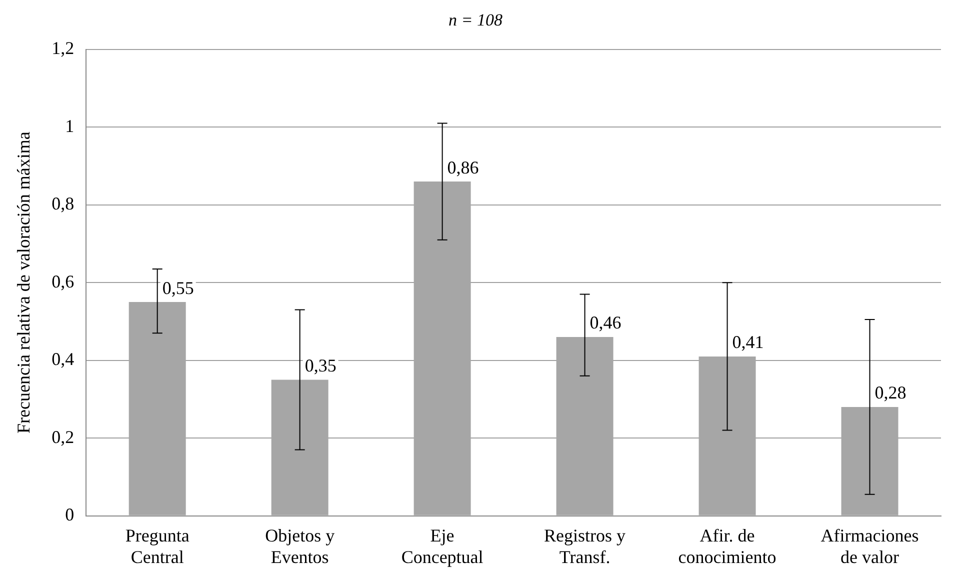 This screenshot has height=584, width=961. Describe the element at coordinates (63, 48) in the screenshot. I see `y-tick-label: 1,2` at that location.